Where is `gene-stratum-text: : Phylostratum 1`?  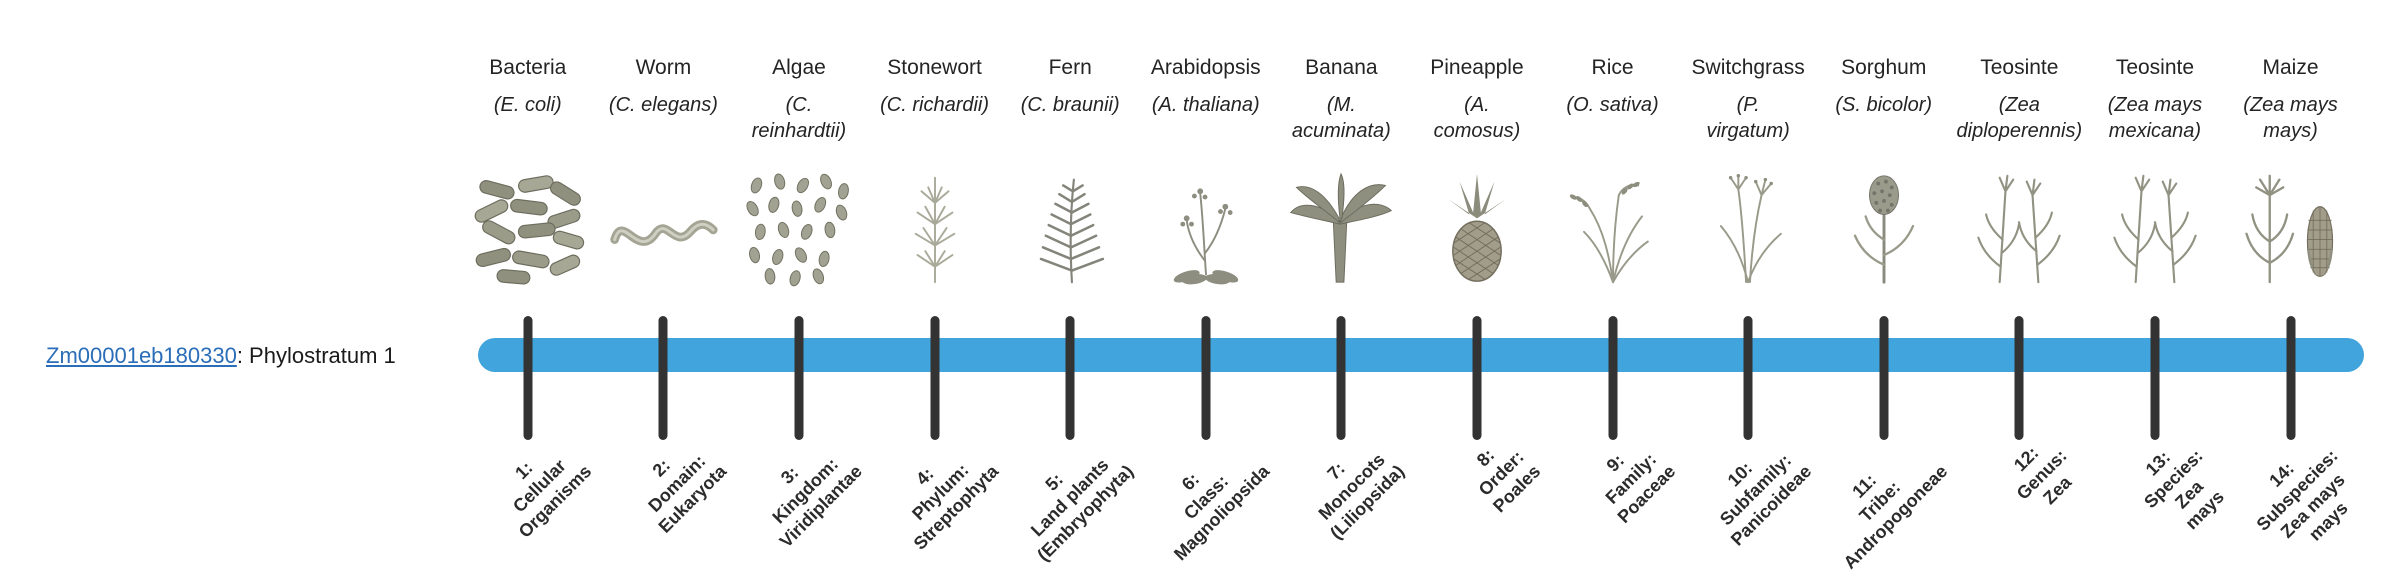 gene-stratum-text: : Phylostratum 1 is located at coordinates (316, 355).